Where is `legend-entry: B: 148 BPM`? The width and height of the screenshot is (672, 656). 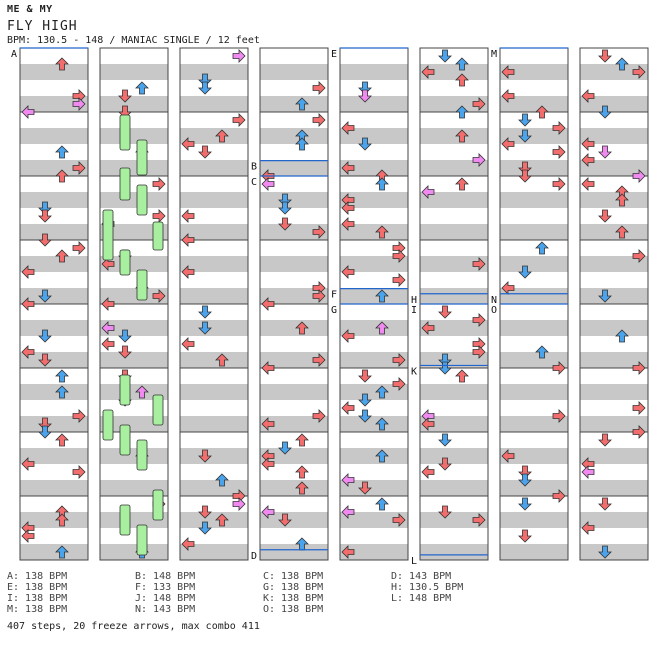 legend-entry: B: 148 BPM is located at coordinates (165, 576).